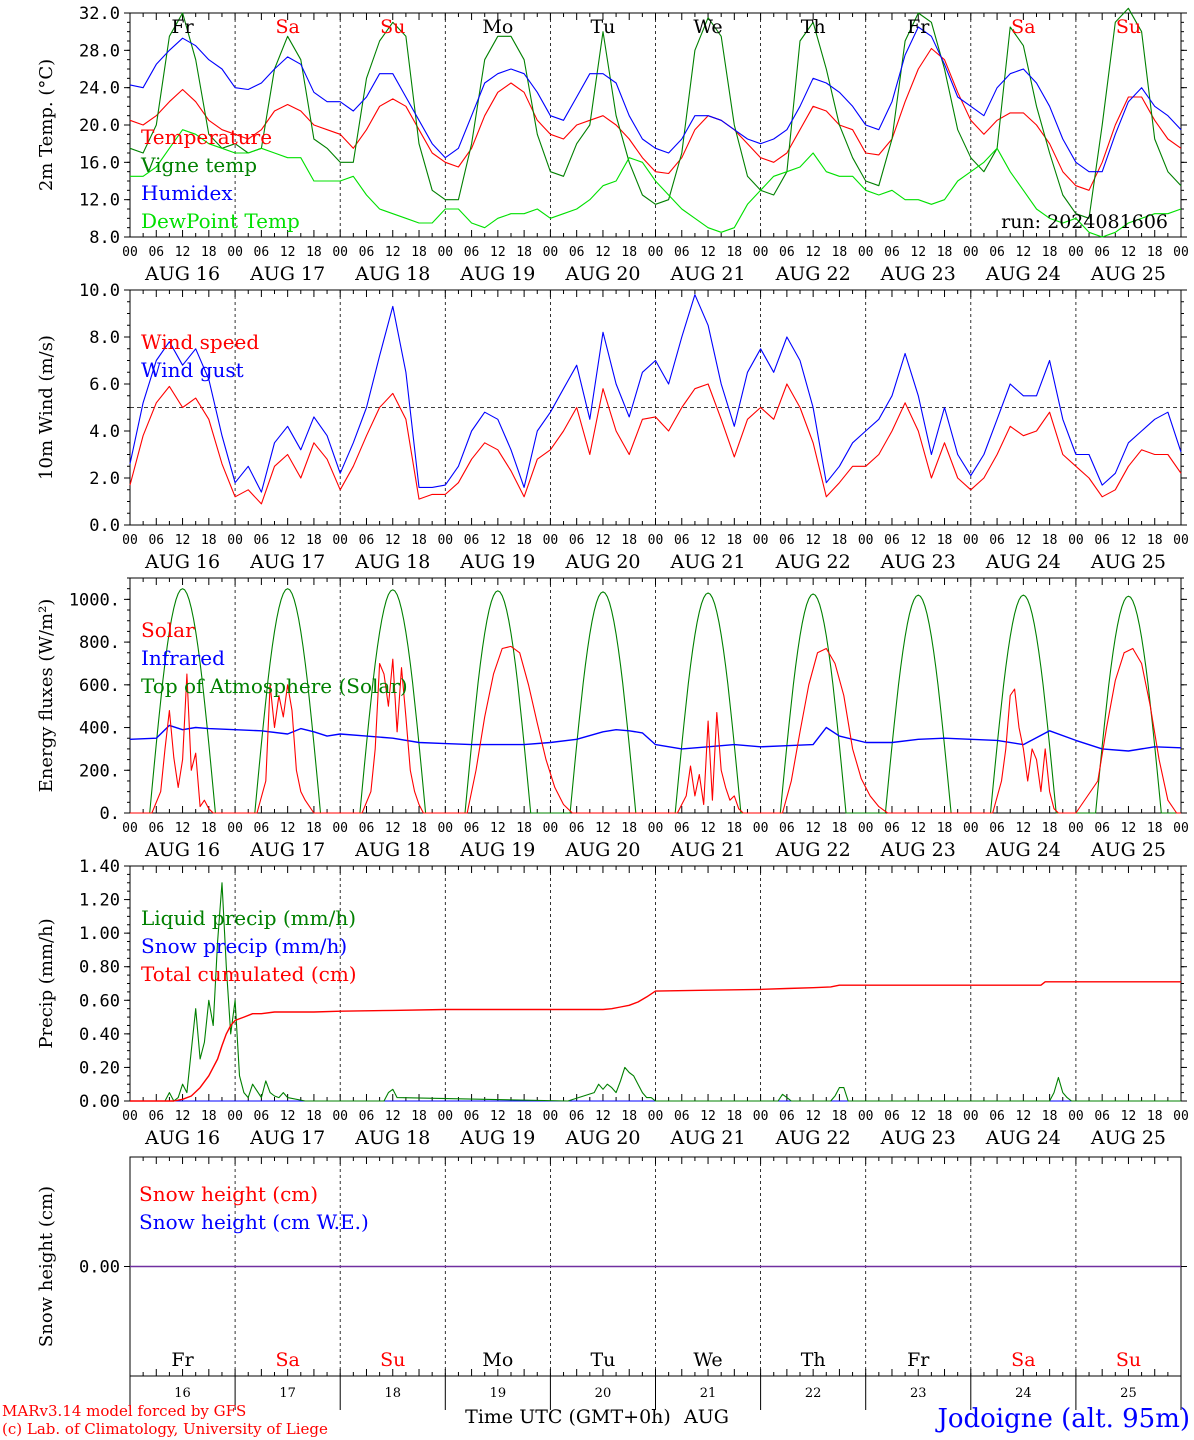 This screenshot has width=1194, height=1440. What do you see at coordinates (182, 1393) in the screenshot?
I see `day-number-label: 16` at bounding box center [182, 1393].